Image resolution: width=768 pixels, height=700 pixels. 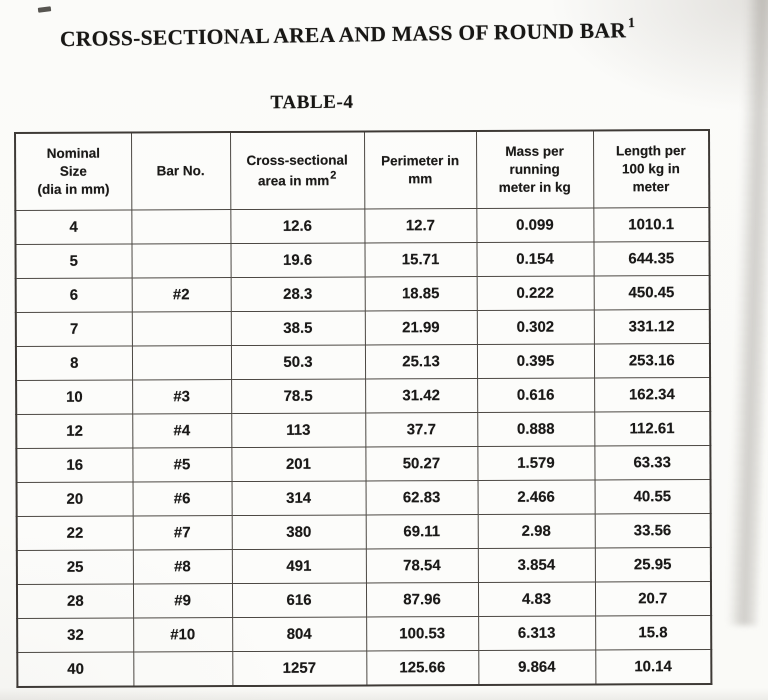 What do you see at coordinates (534, 151) in the screenshot?
I see `column-header-line: Mass per` at bounding box center [534, 151].